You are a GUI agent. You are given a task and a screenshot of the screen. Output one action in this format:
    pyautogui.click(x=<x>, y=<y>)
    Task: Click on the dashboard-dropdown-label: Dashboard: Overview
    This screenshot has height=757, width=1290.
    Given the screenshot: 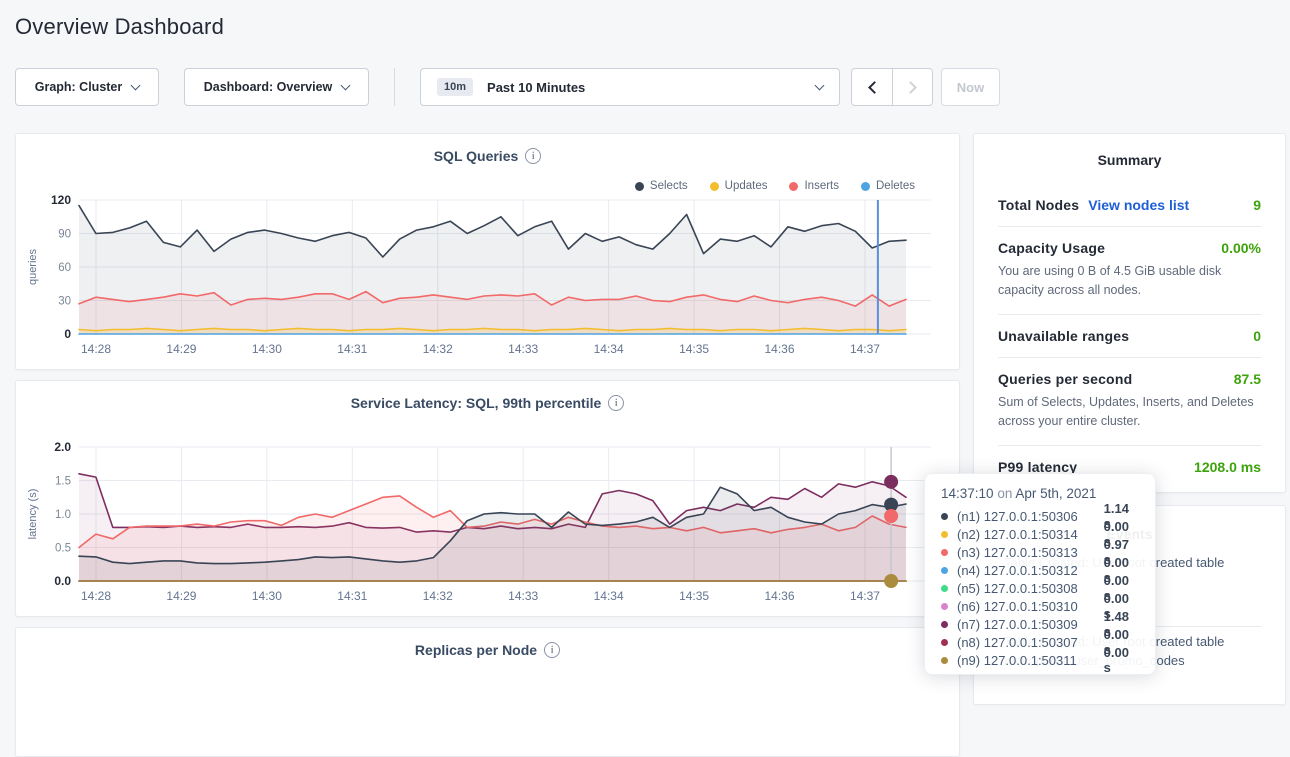 What is the action you would take?
    pyautogui.click(x=268, y=87)
    